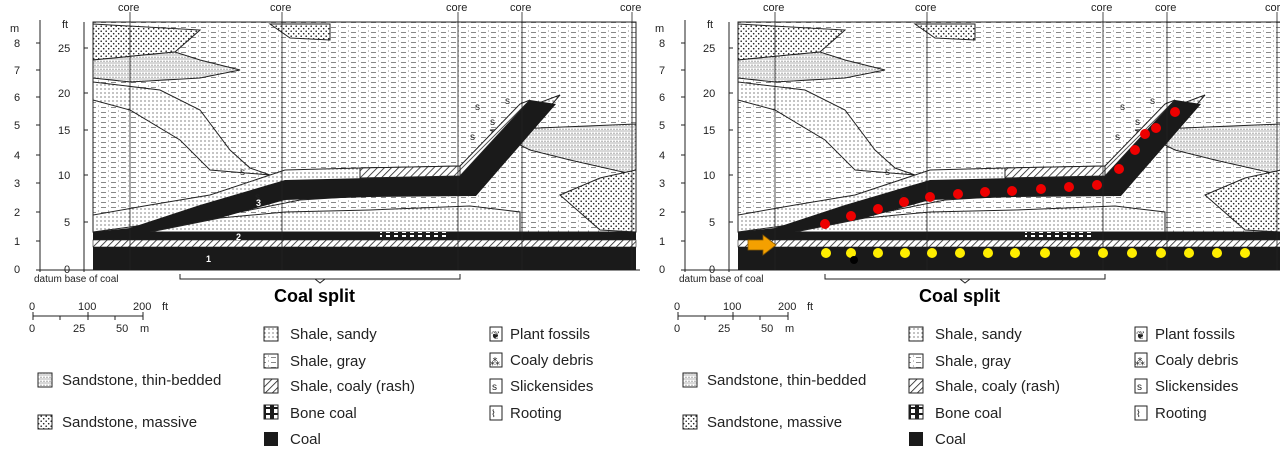 This screenshot has height=456, width=1280. Describe the element at coordinates (76, 279) in the screenshot. I see `datum-label: datum base of coal` at that location.